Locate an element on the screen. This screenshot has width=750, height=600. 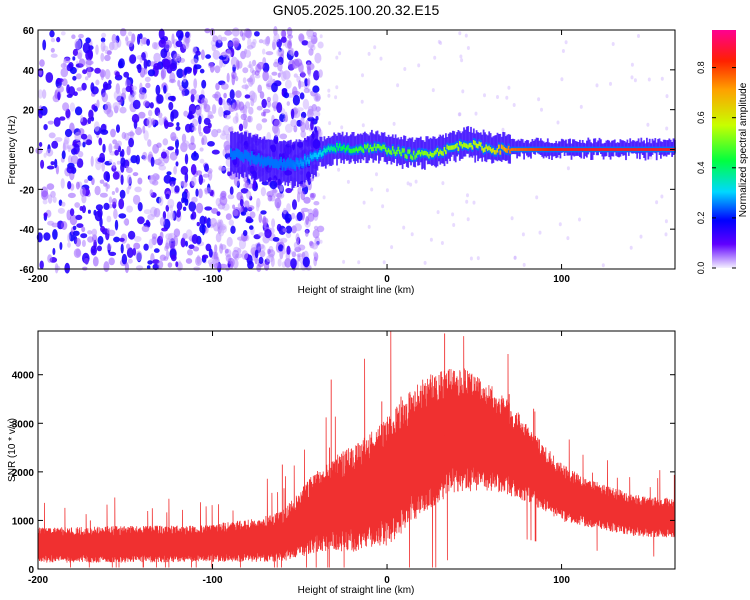
figure-title: GN05.2025.100.20.32.E15 is located at coordinates (356, 10).